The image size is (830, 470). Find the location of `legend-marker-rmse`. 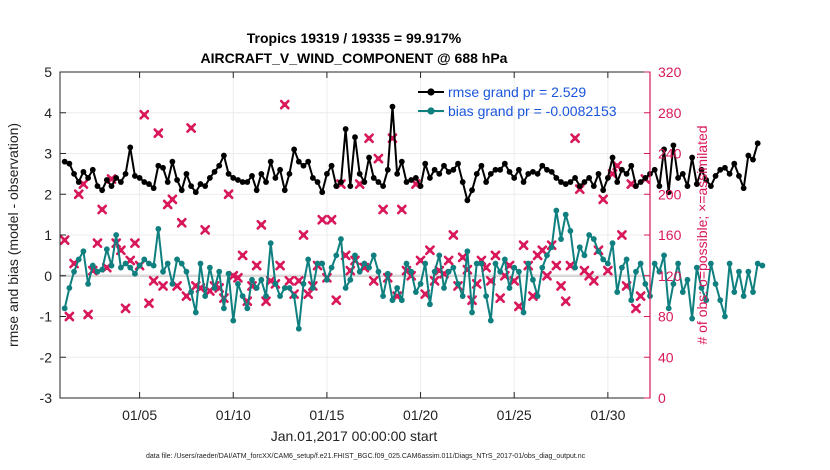

legend-marker-rmse is located at coordinates (431, 92).